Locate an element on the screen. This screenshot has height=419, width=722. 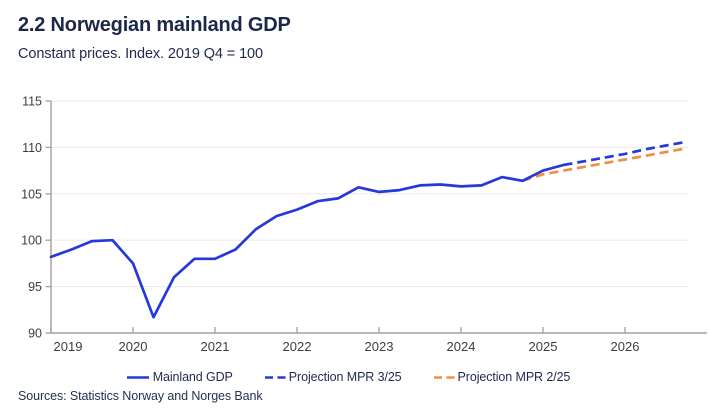
x-axis-tick-label: 2024 is located at coordinates (461, 346).